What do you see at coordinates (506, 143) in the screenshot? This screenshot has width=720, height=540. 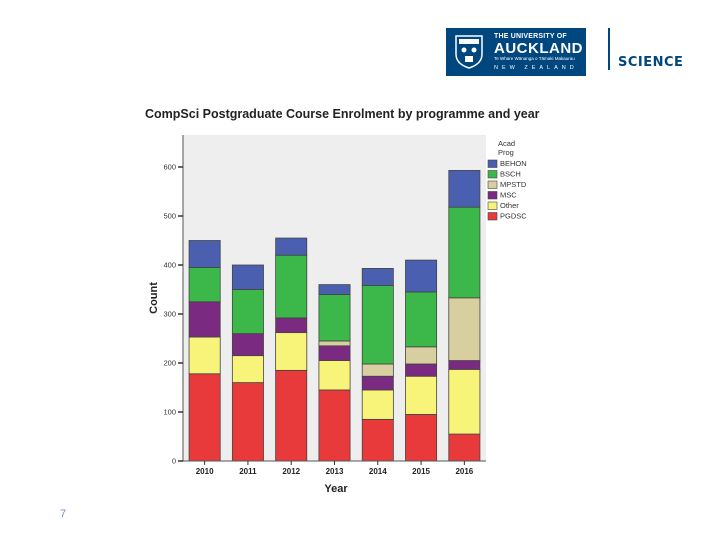 I see `legend-title: Acad` at bounding box center [506, 143].